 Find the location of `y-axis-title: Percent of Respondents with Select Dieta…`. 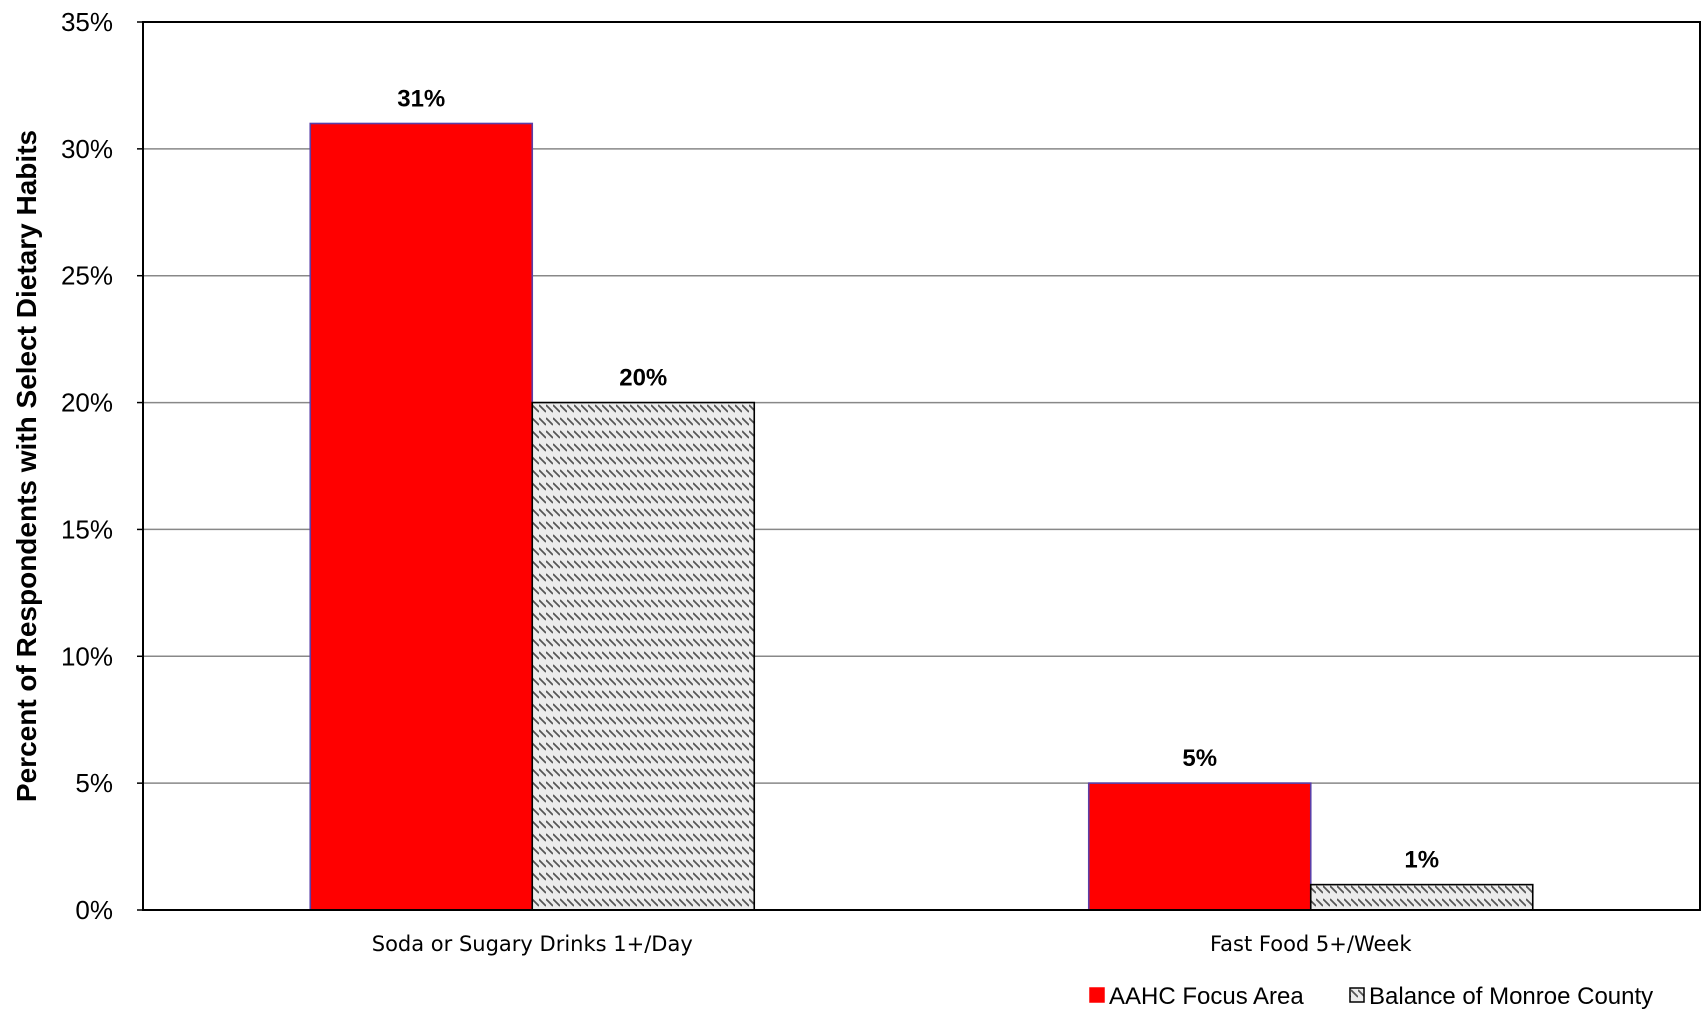

y-axis-title: Percent of Respondents with Select Dieta… is located at coordinates (26, 466).